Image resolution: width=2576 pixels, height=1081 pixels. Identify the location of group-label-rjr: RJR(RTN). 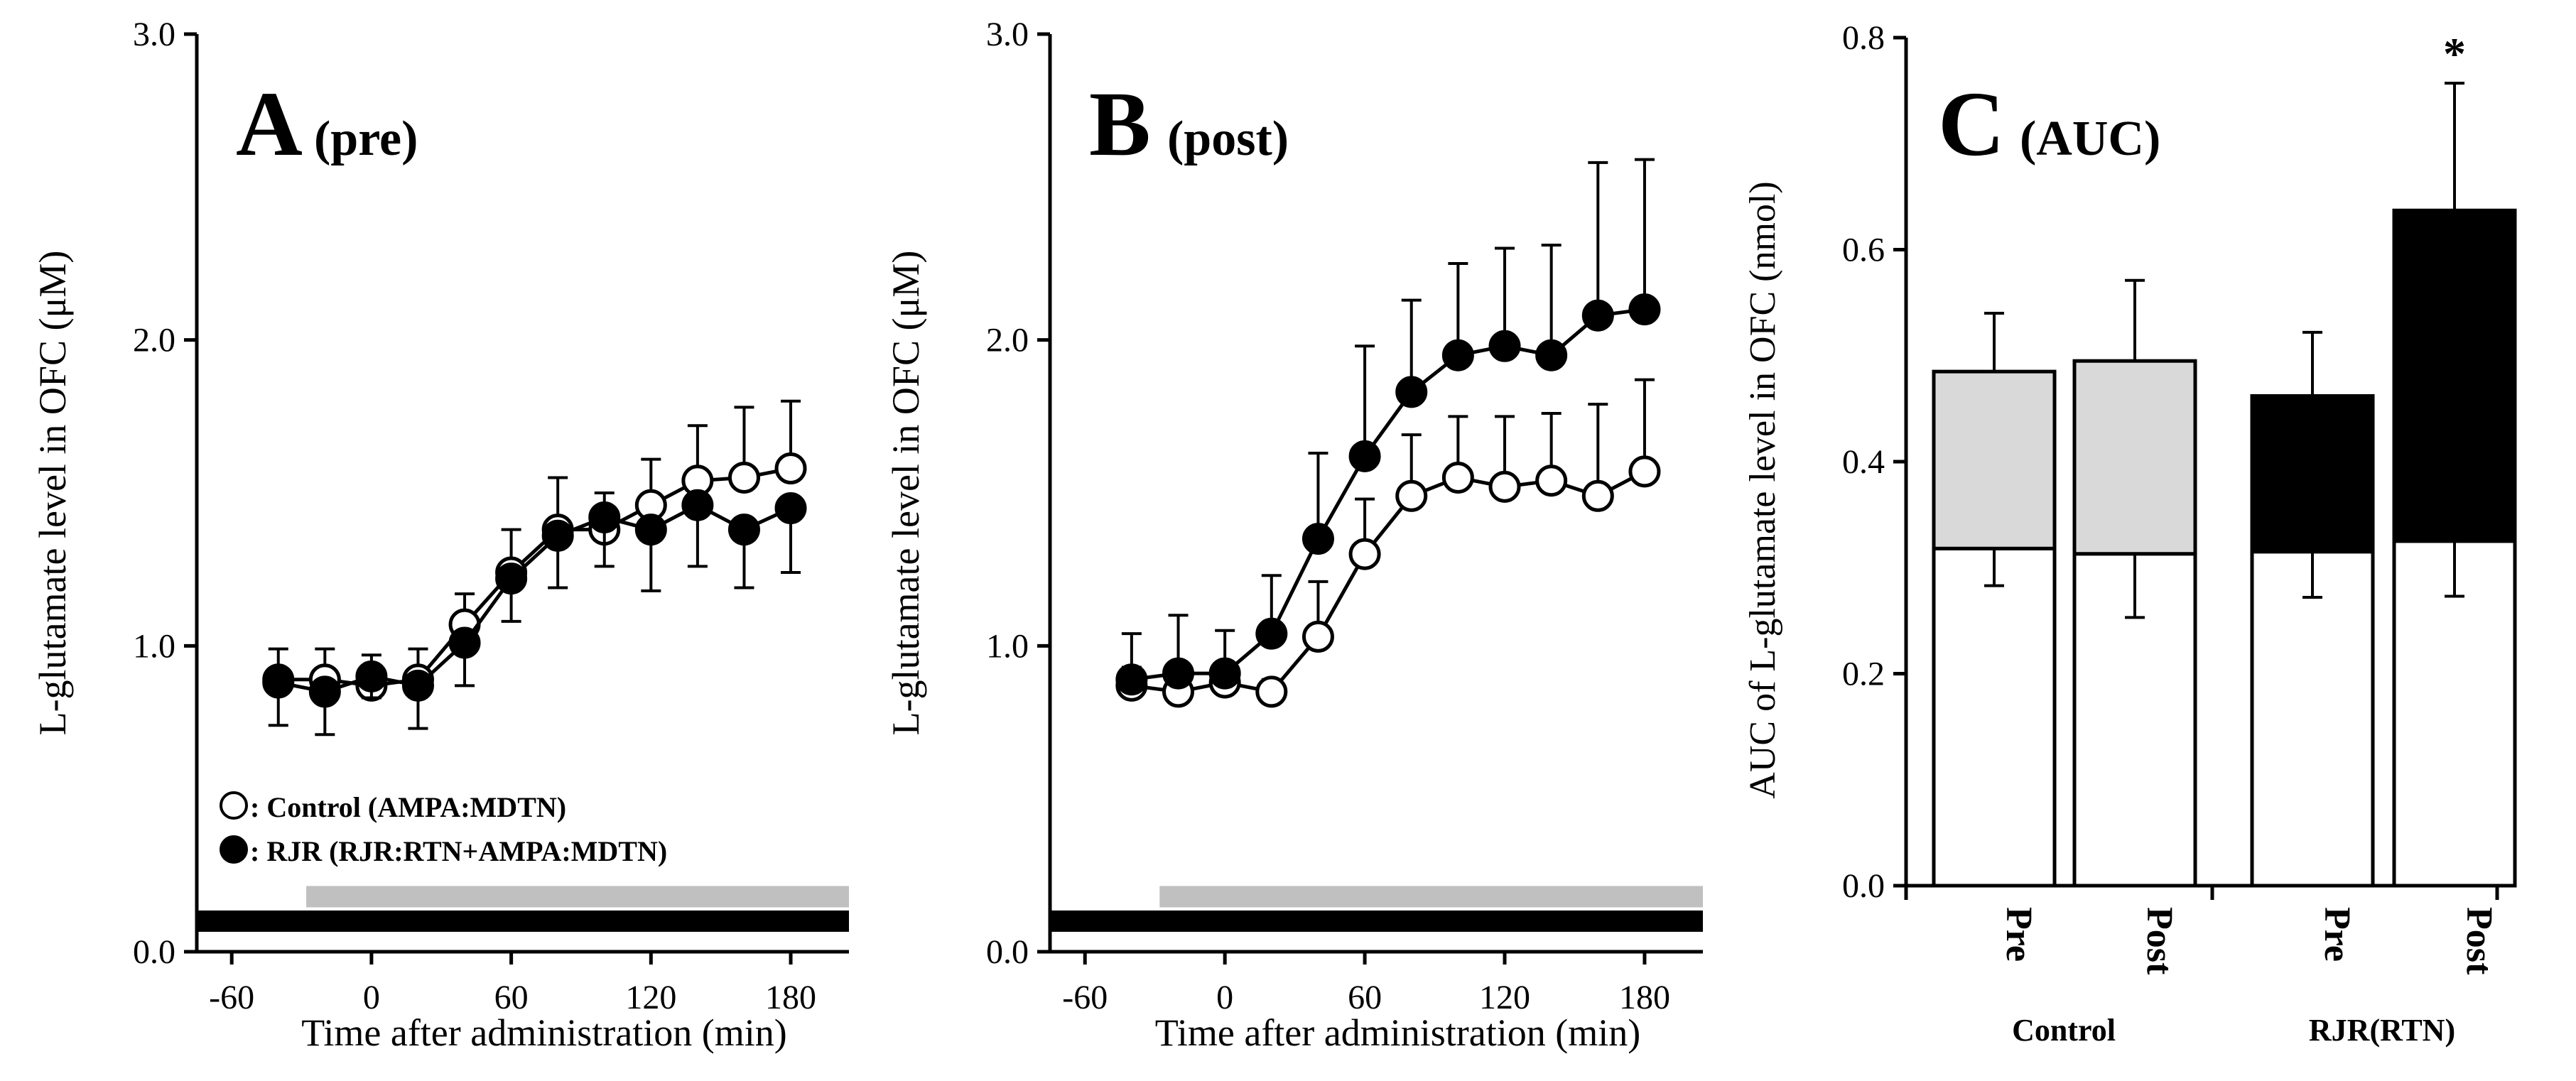
(2382, 1030).